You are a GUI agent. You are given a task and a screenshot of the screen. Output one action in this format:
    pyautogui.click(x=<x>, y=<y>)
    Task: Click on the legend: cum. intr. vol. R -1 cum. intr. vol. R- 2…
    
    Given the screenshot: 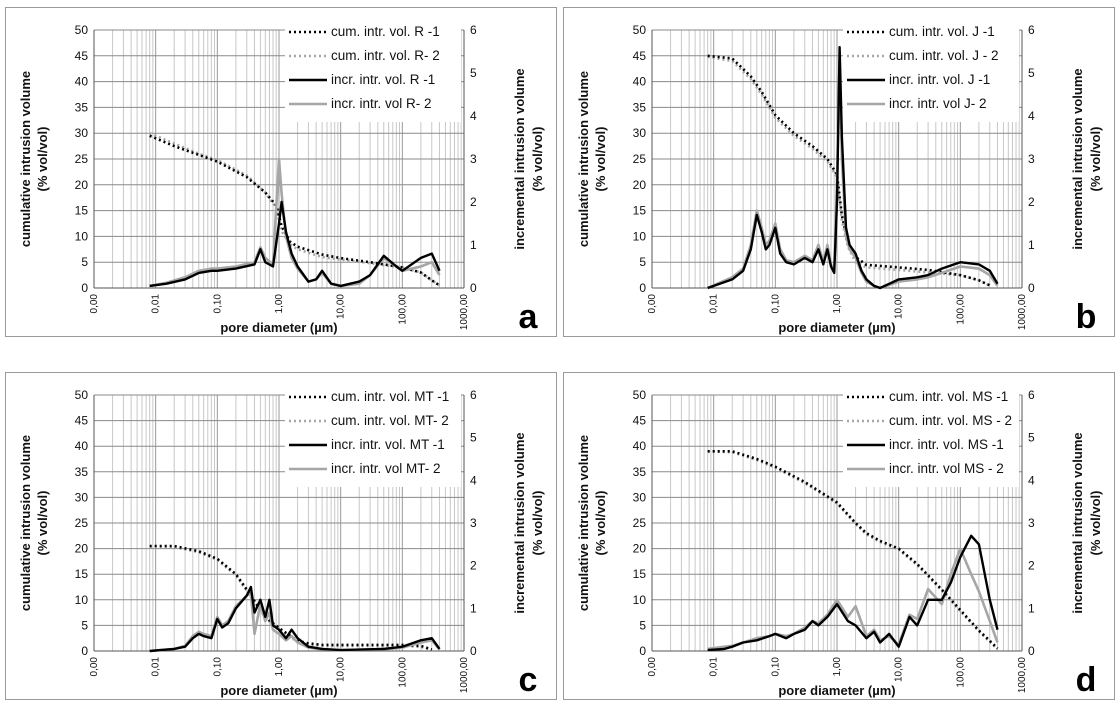 What is the action you would take?
    pyautogui.click(x=373, y=71)
    